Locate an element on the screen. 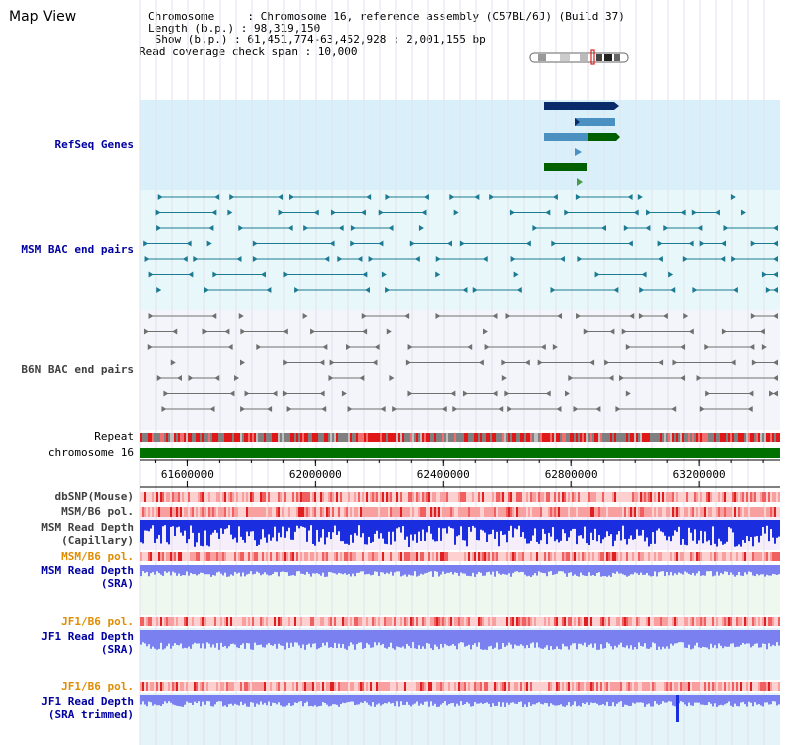  track-label-msm-depth-capillary: MSM Read Depth is located at coordinates (87, 527).